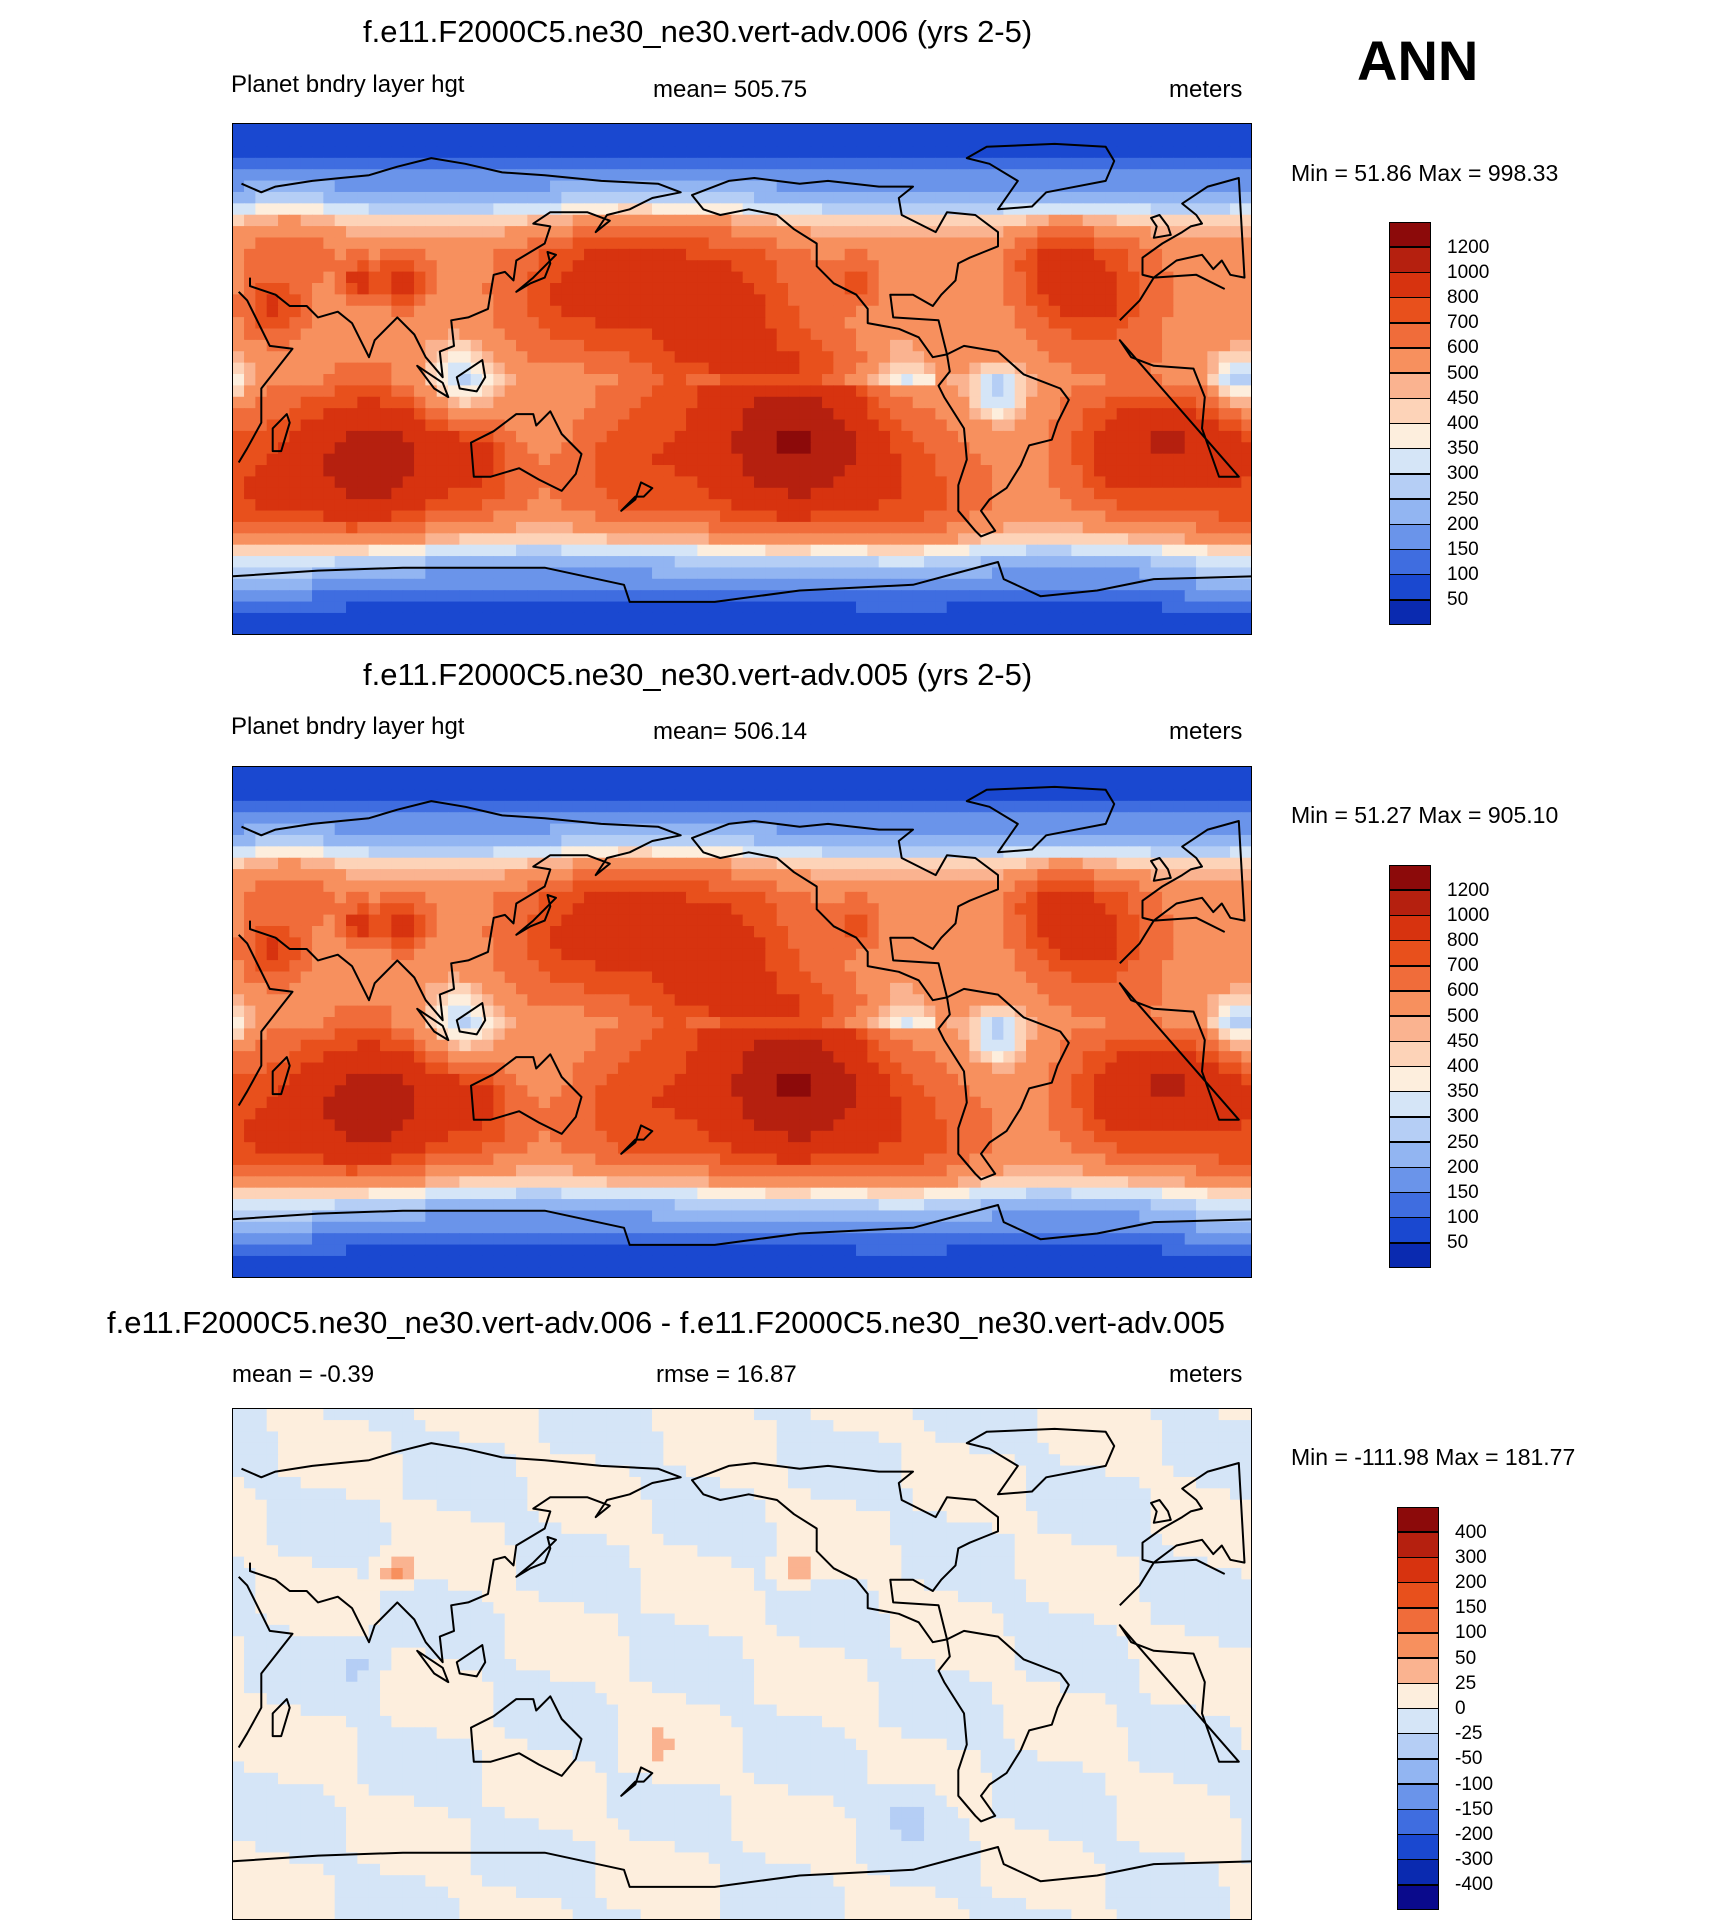 The width and height of the screenshot is (1710, 1925). Describe the element at coordinates (845, 268) in the screenshot. I see `coastline-namerica` at that location.